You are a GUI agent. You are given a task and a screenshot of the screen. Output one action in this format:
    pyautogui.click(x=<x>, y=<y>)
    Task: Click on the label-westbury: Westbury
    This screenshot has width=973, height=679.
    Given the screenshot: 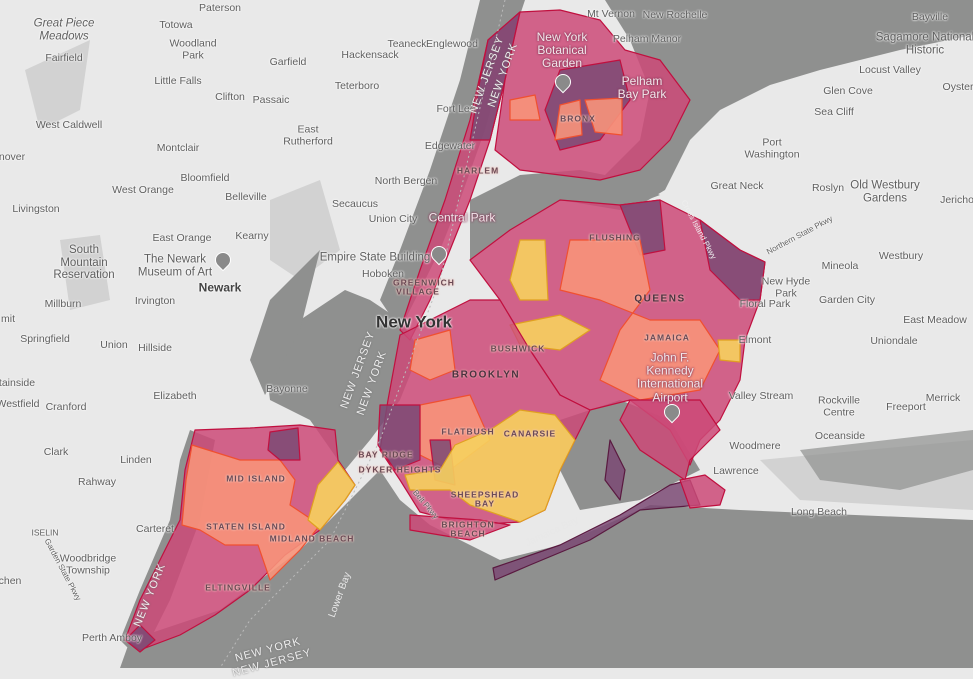 What is the action you would take?
    pyautogui.click(x=901, y=256)
    